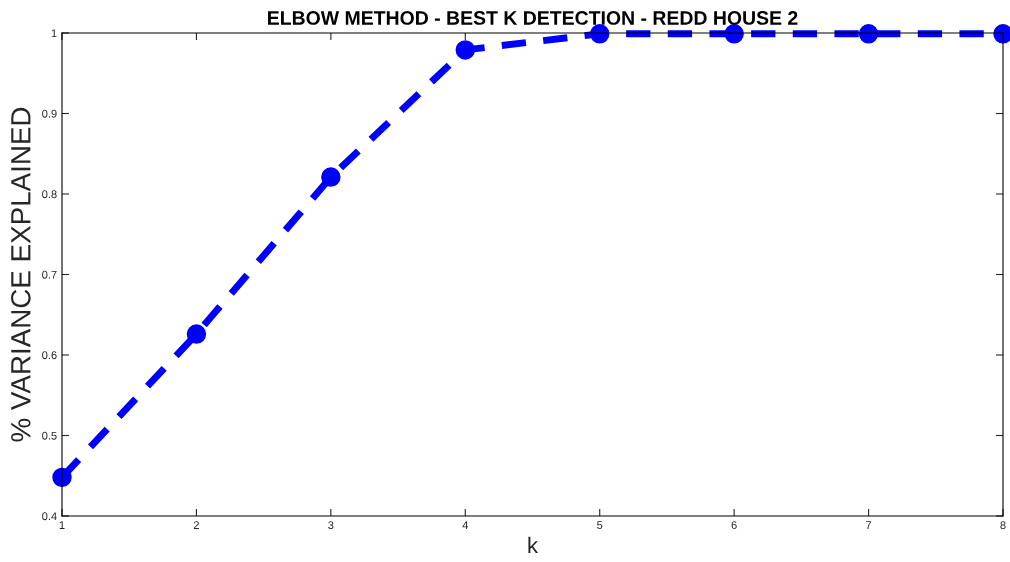 The width and height of the screenshot is (1010, 562). Describe the element at coordinates (196, 525) in the screenshot. I see `x-tick-label: 2` at that location.